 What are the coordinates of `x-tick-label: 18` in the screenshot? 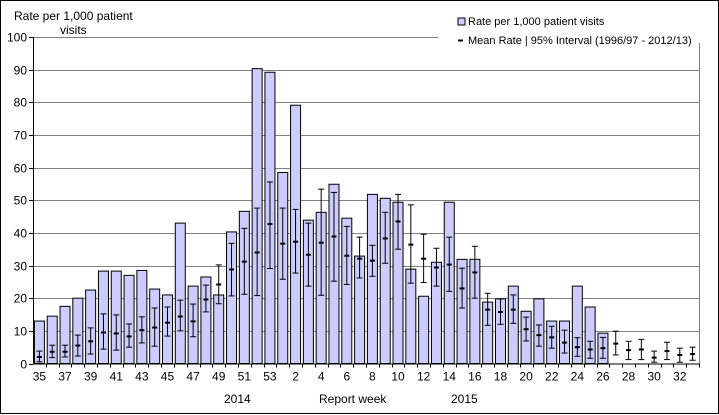 It's located at (501, 377).